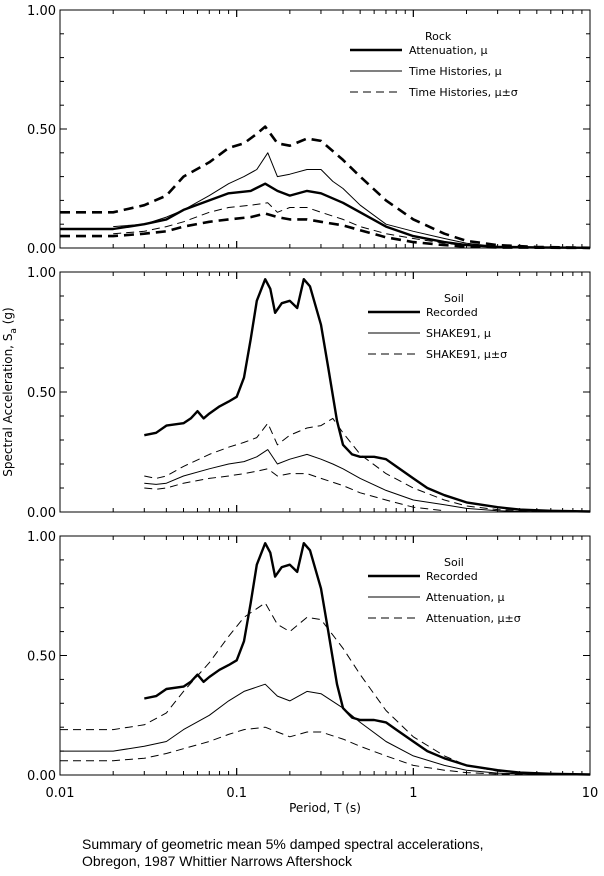  Describe the element at coordinates (466, 354) in the screenshot. I see `legend-label: SHAKE91, μ±σ` at that location.